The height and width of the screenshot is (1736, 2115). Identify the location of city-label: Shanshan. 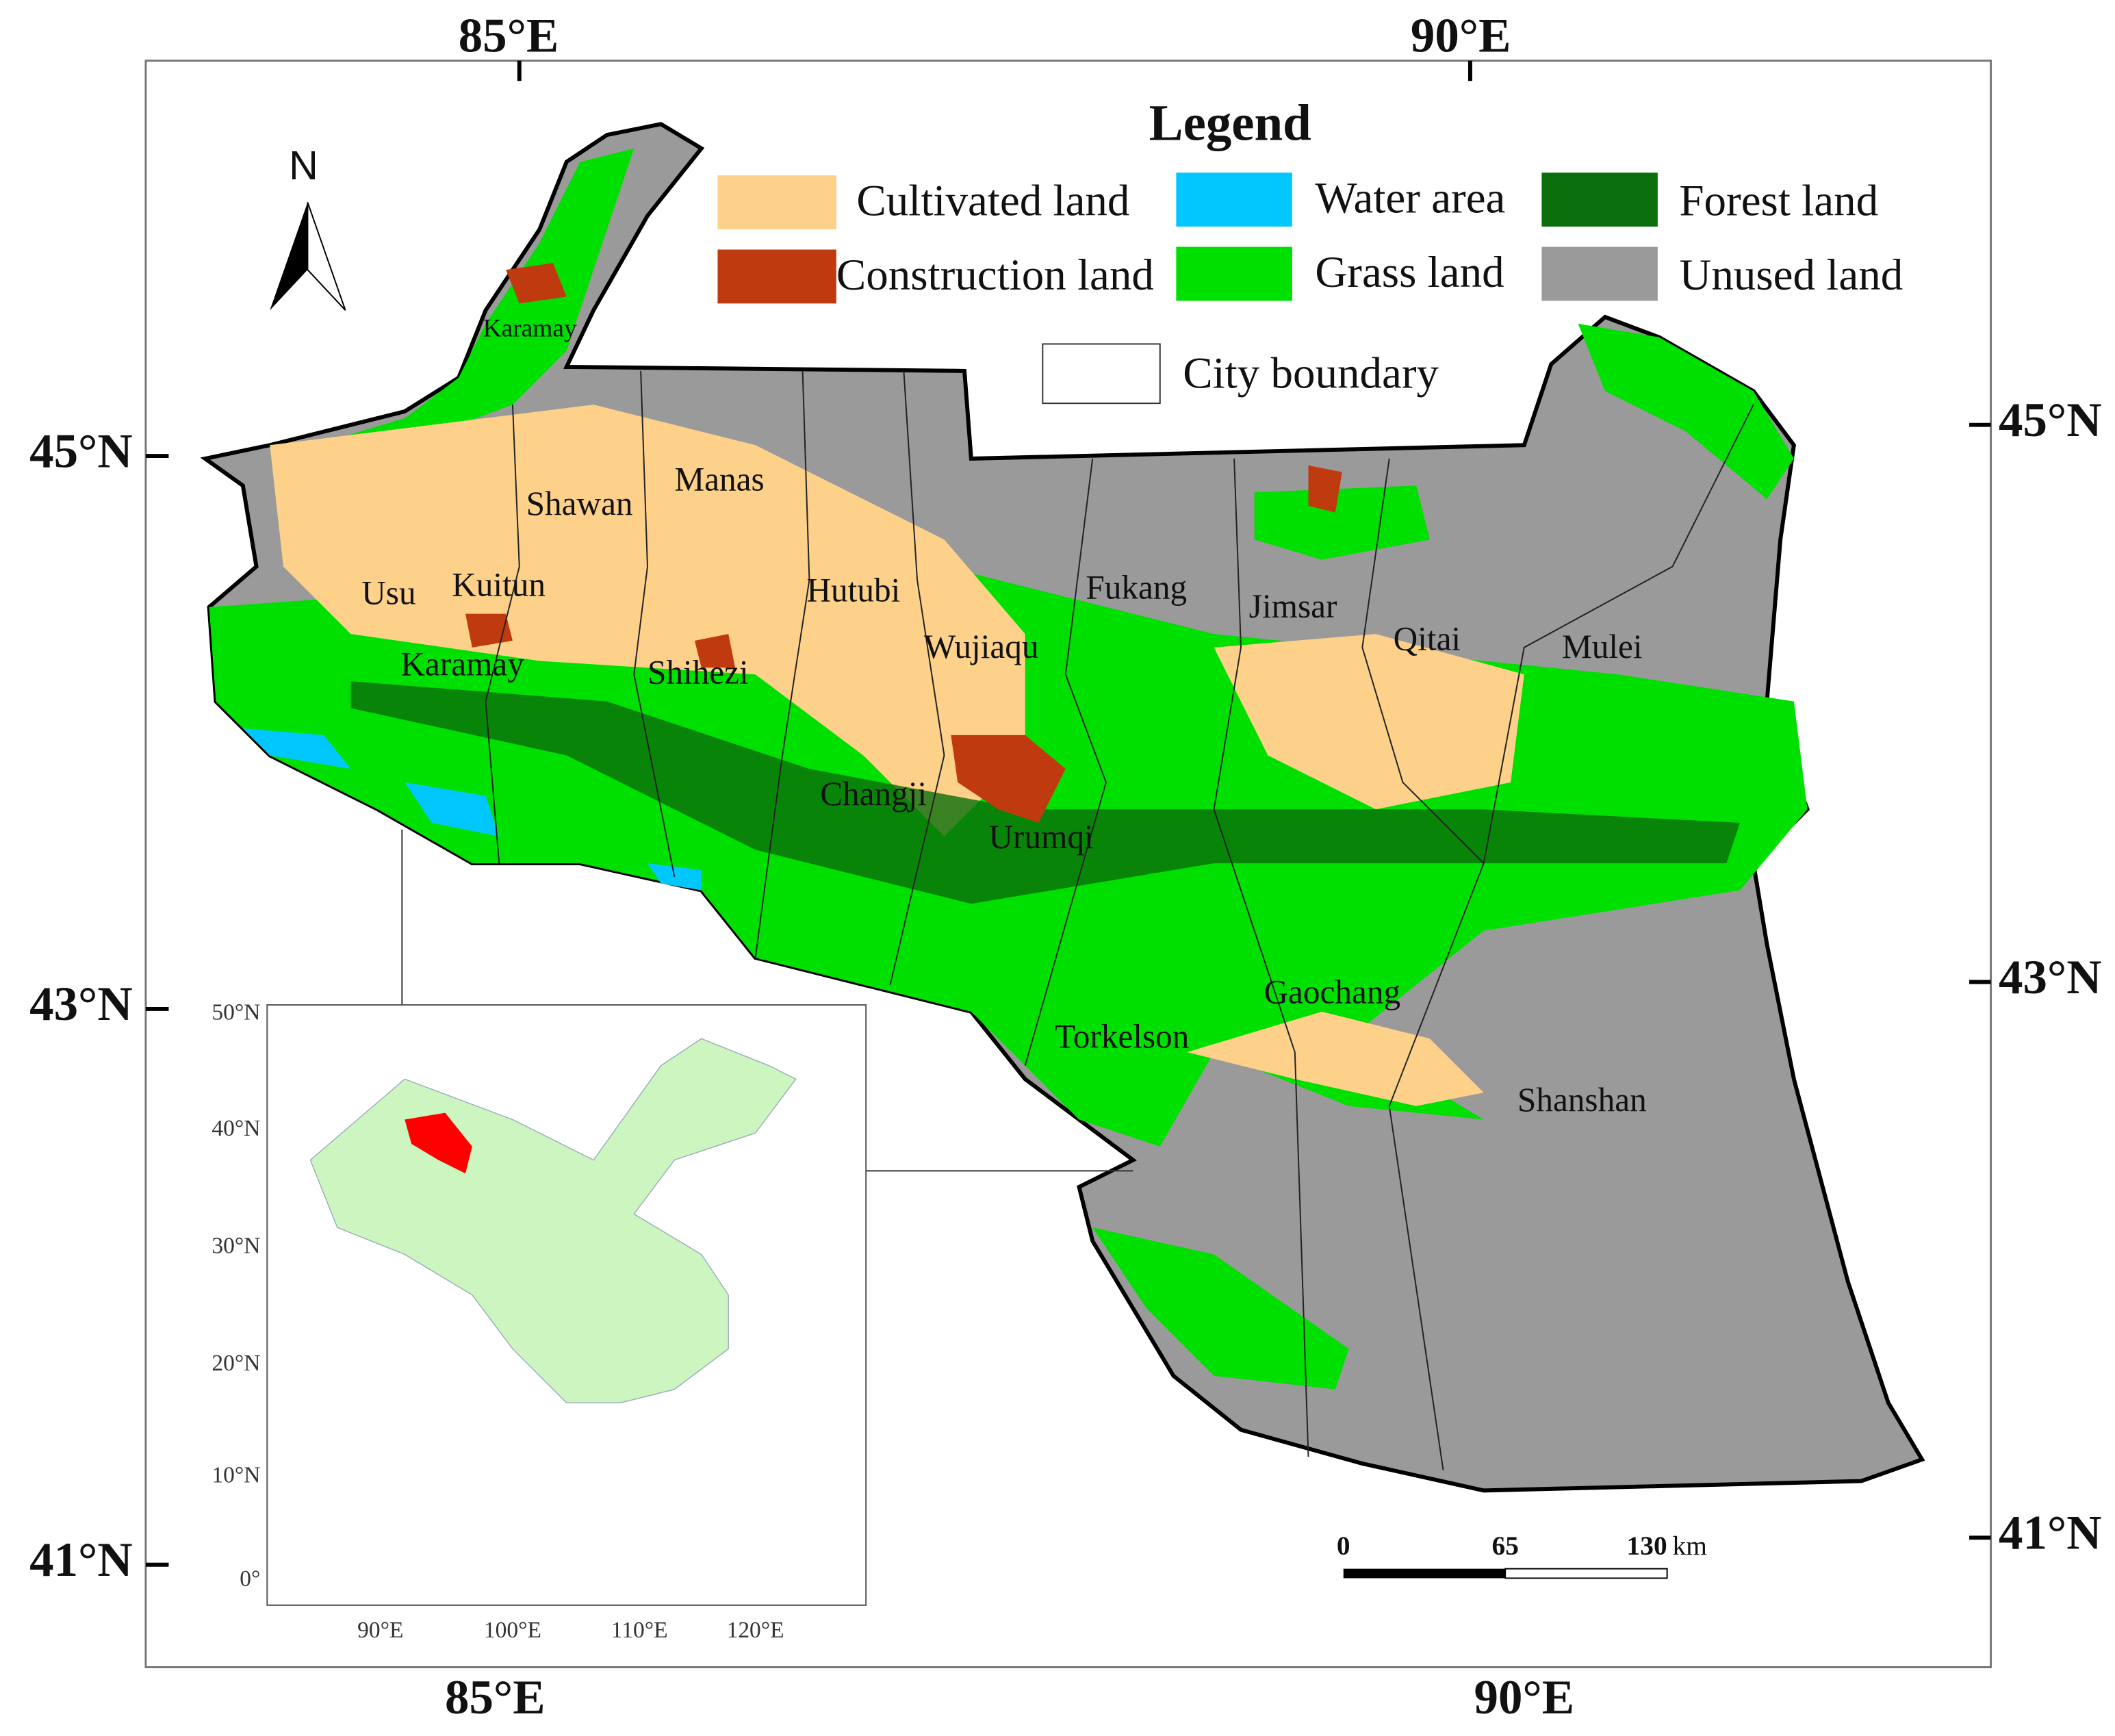
(1582, 1100).